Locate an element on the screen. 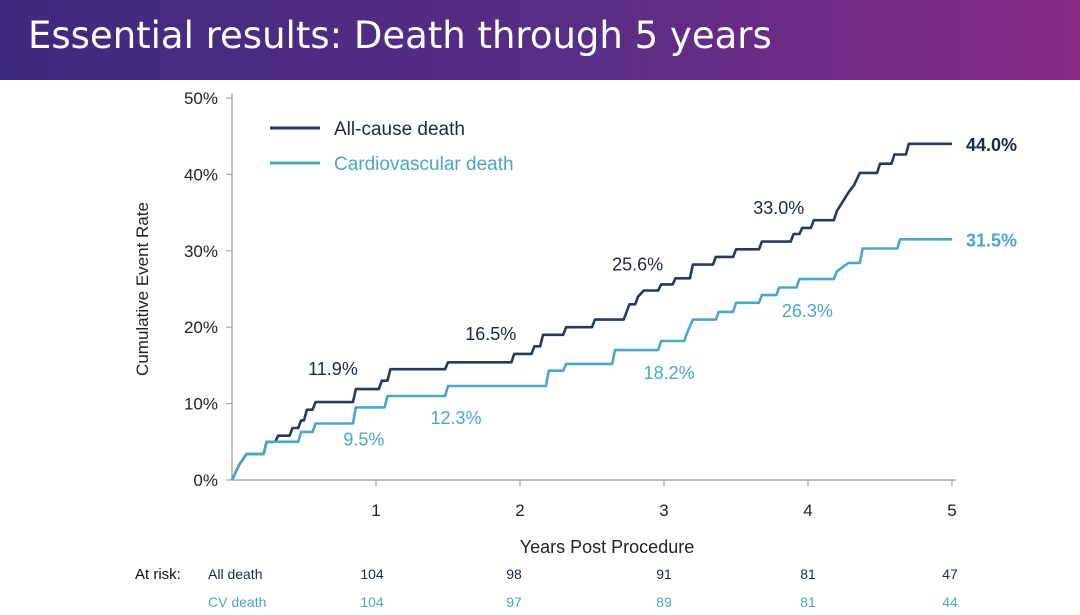 This screenshot has height=615, width=1080. data-label: 11.9% is located at coordinates (333, 369).